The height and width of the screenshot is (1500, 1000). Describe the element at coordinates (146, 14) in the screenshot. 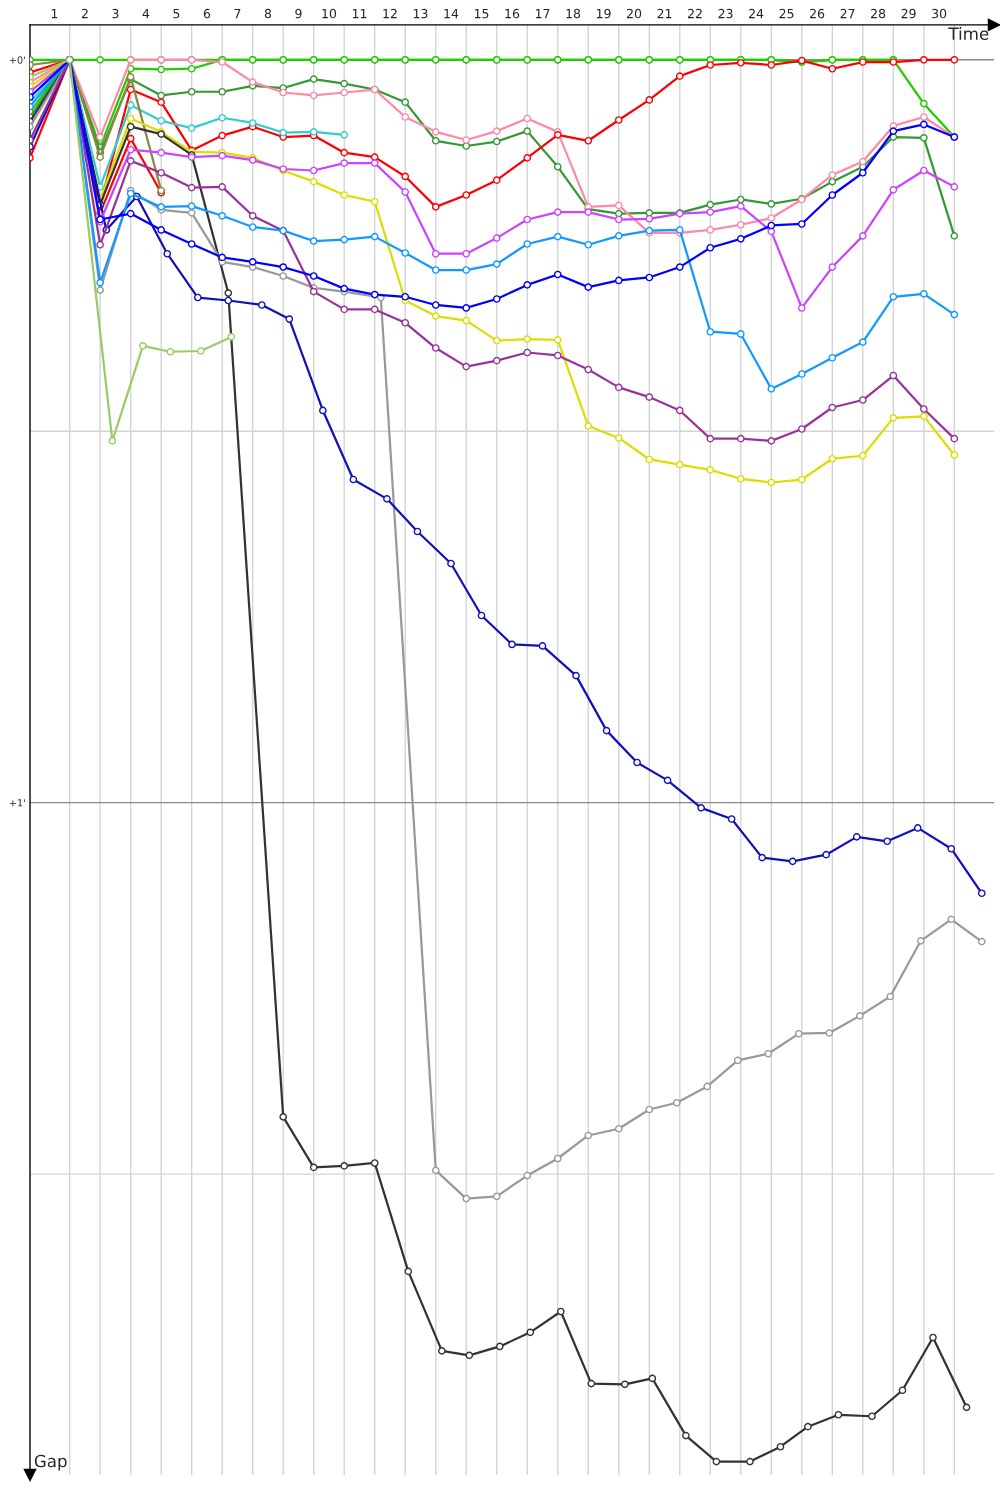

I see `x-tick-label: 4` at that location.